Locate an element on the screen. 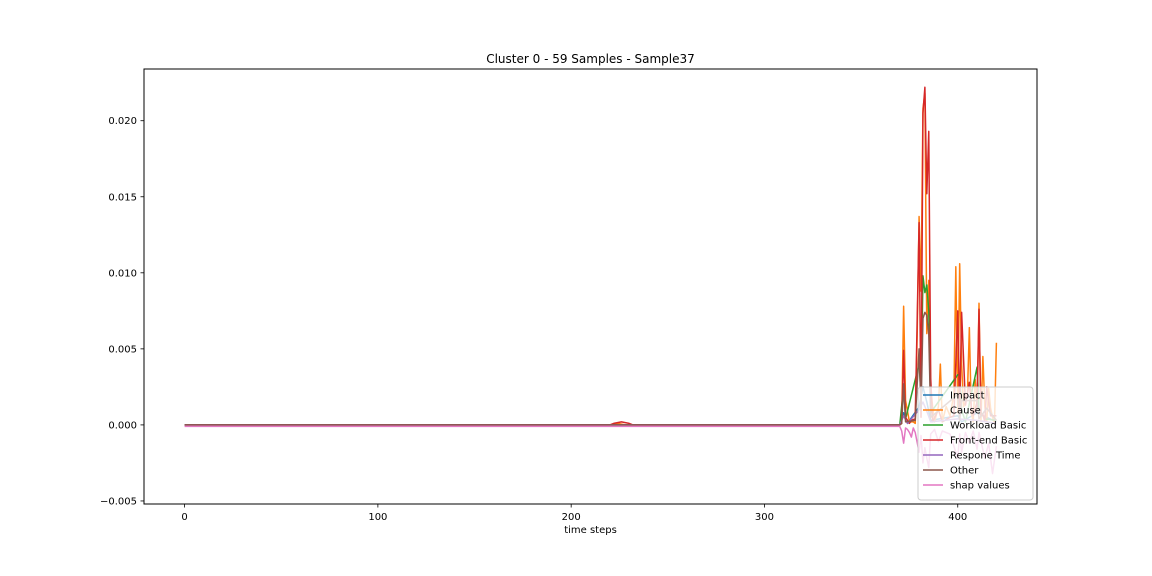 Image resolution: width=1152 pixels, height=576 pixels. y-tick-label: 0.000 is located at coordinates (122, 425).